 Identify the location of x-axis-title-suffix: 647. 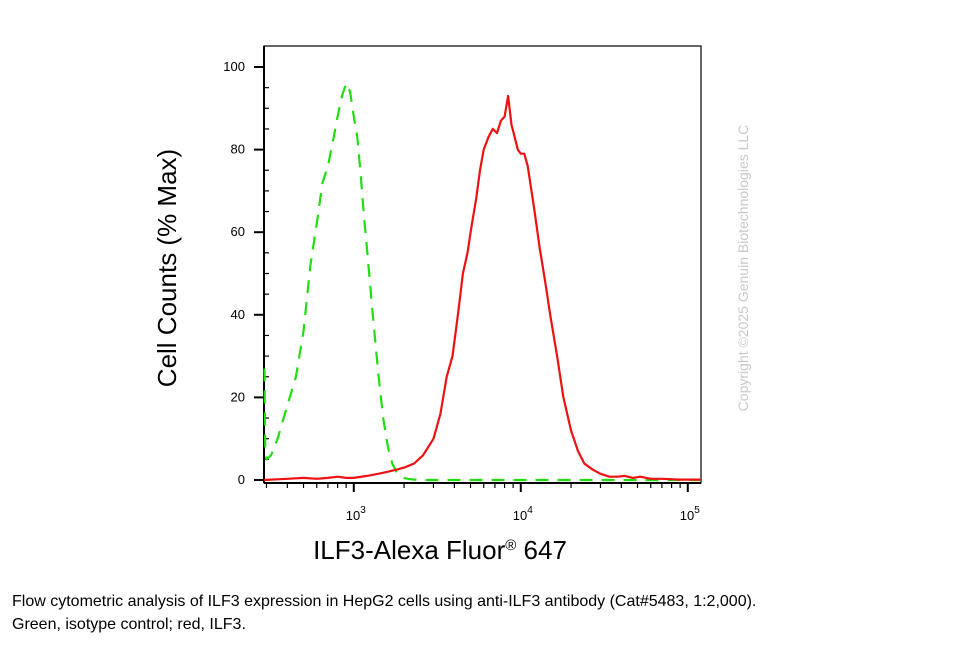
(541, 550).